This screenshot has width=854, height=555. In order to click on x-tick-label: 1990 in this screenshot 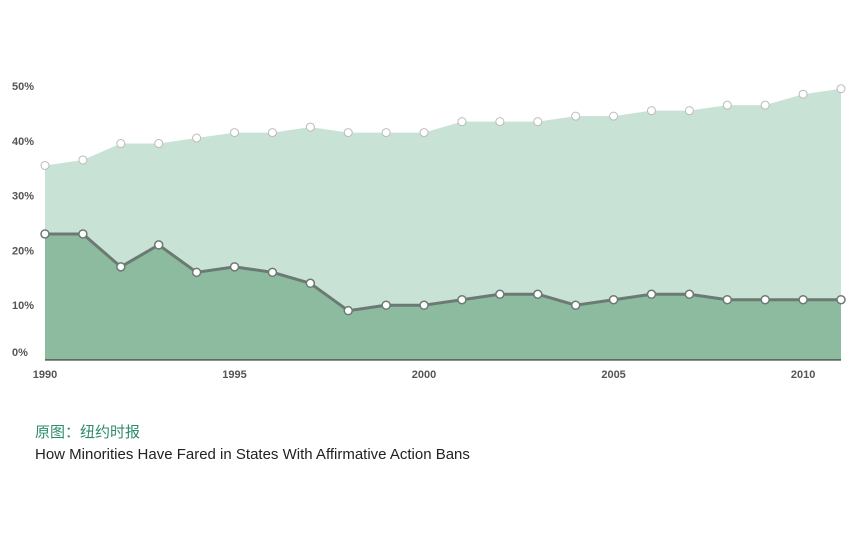, I will do `click(45, 375)`.